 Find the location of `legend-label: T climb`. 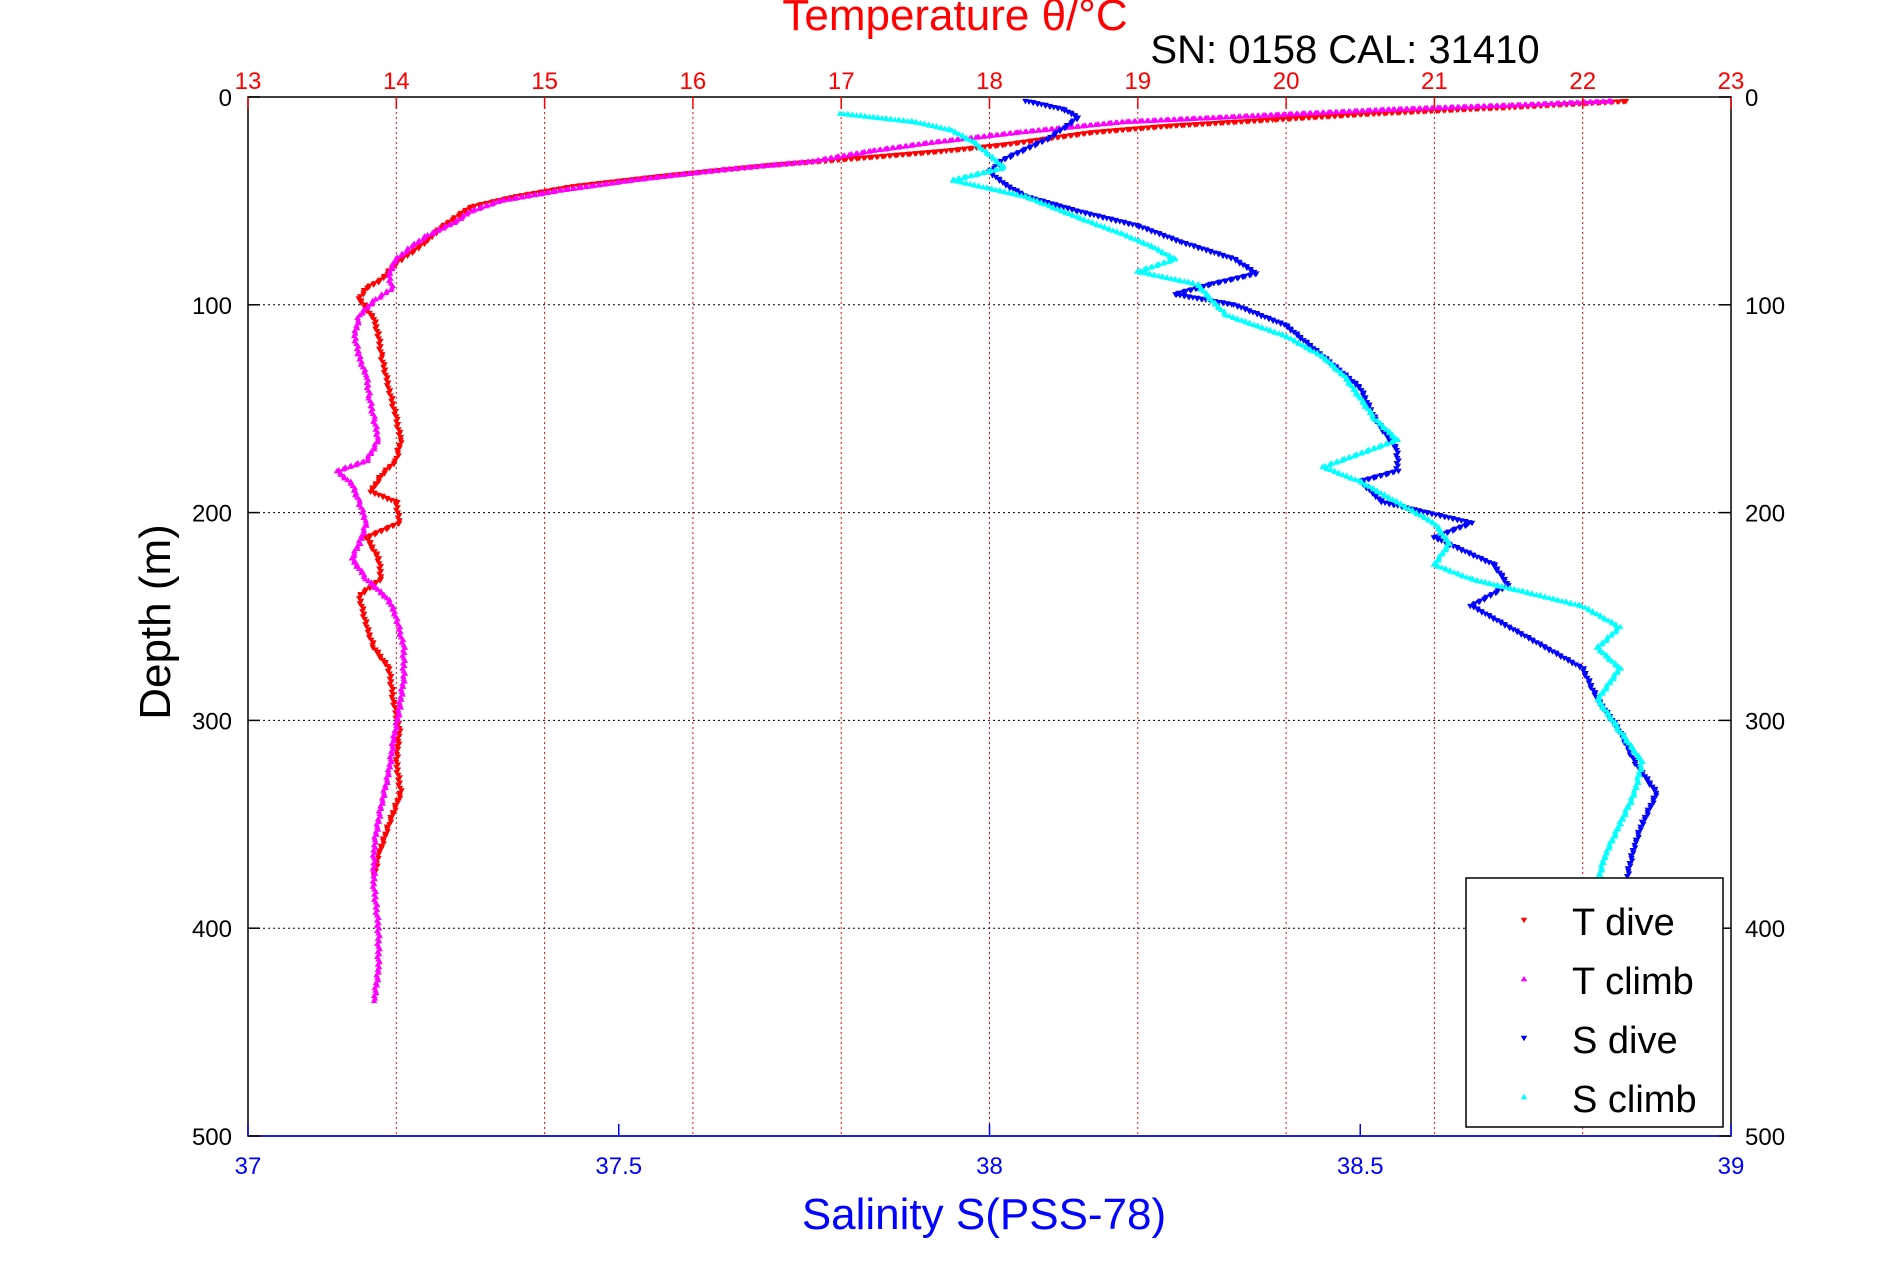

legend-label: T climb is located at coordinates (1633, 982).